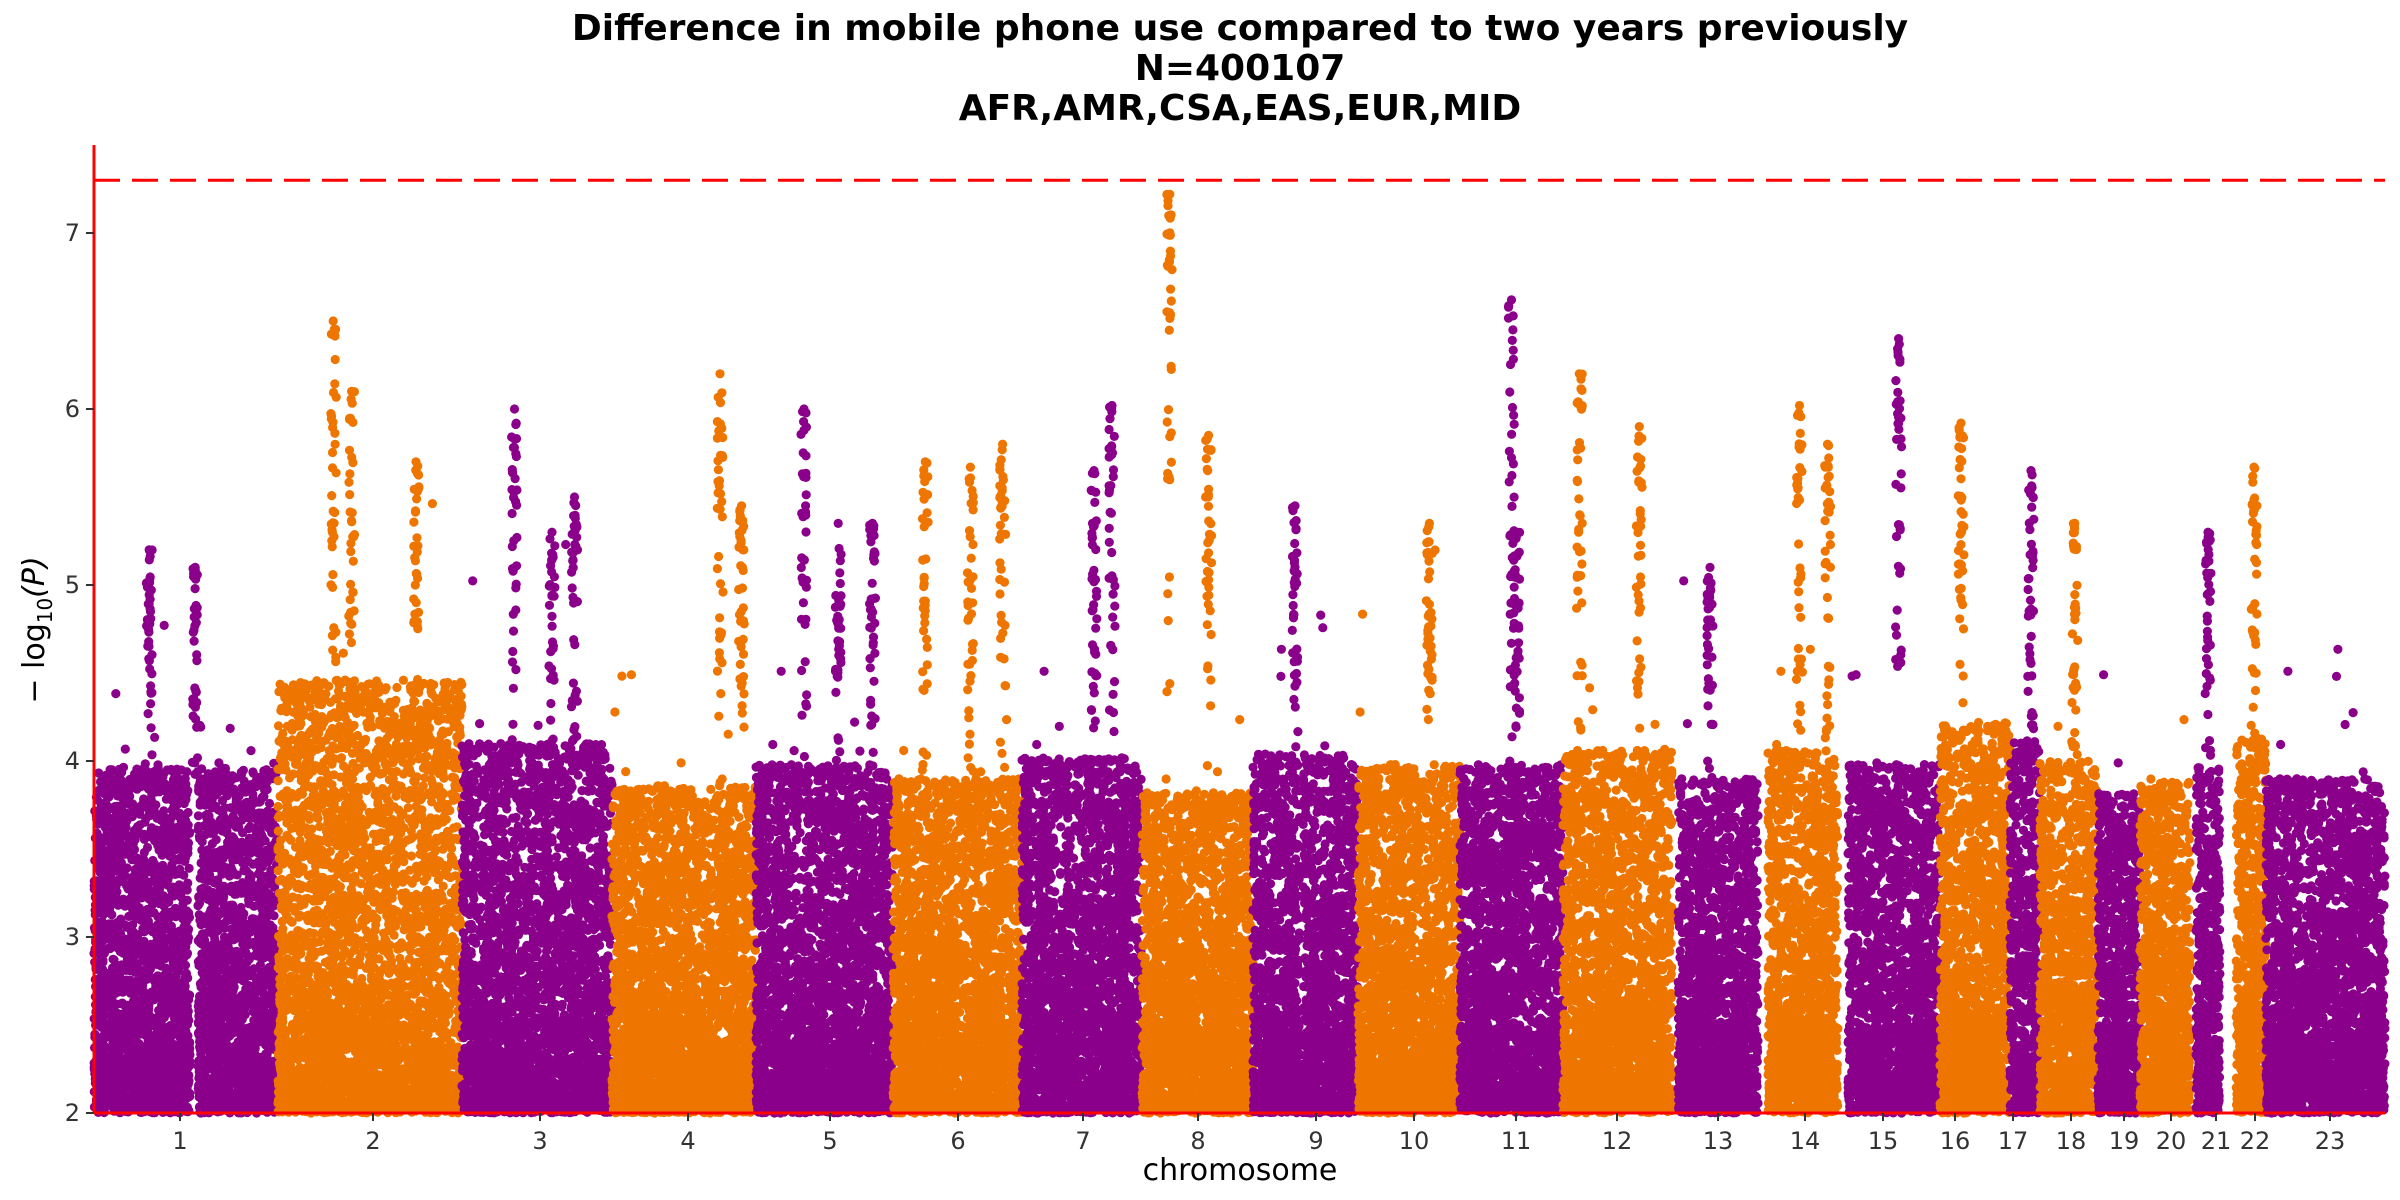 The height and width of the screenshot is (1200, 2400). What do you see at coordinates (2013, 1141) in the screenshot?
I see `x-tick-label-chr-17: 17` at bounding box center [2013, 1141].